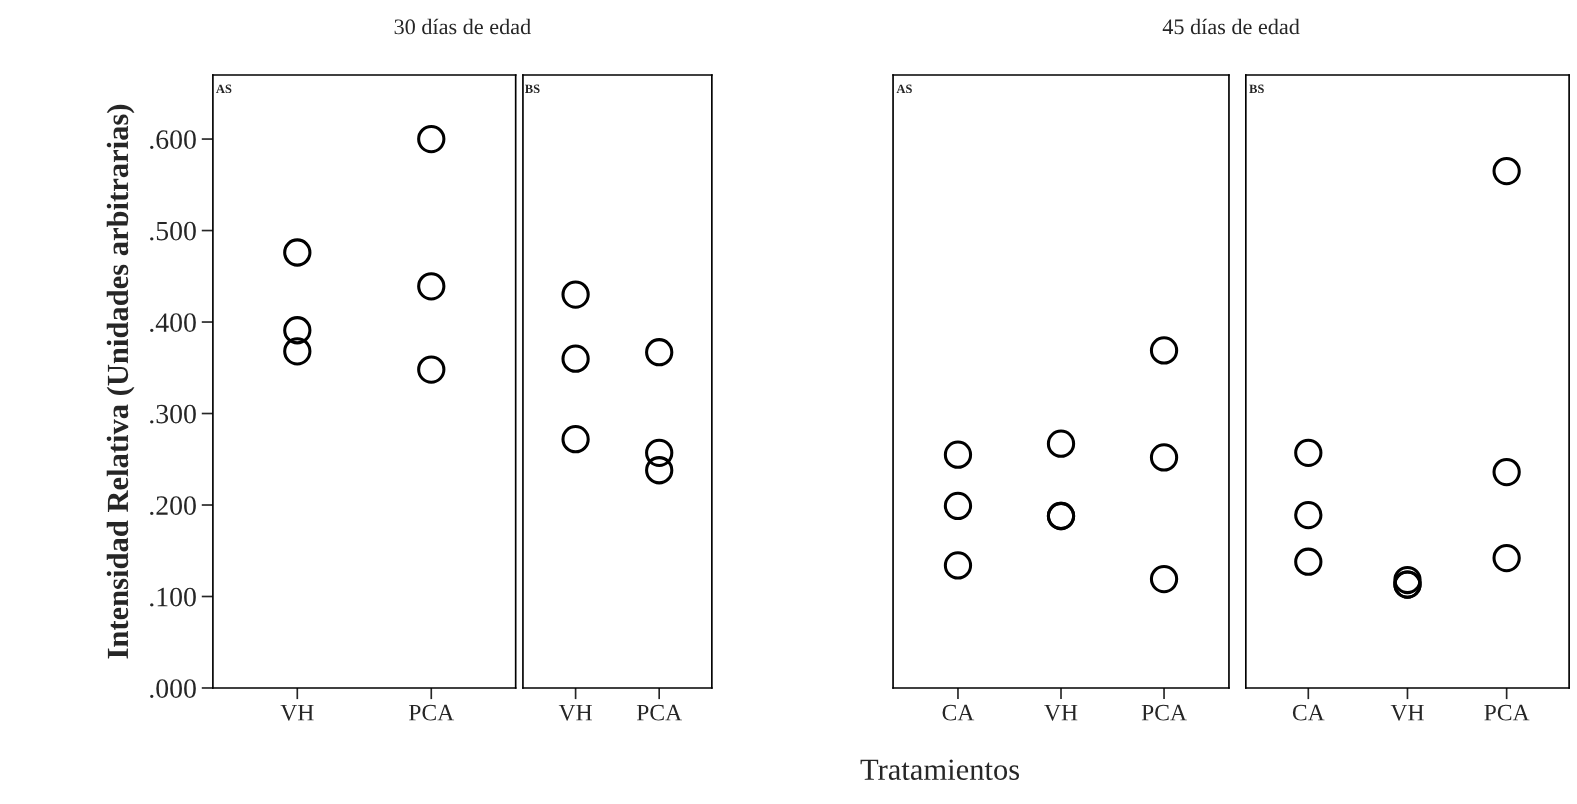 Image resolution: width=1577 pixels, height=804 pixels. What do you see at coordinates (940, 769) in the screenshot?
I see `x-axis-title: Tratamientos` at bounding box center [940, 769].